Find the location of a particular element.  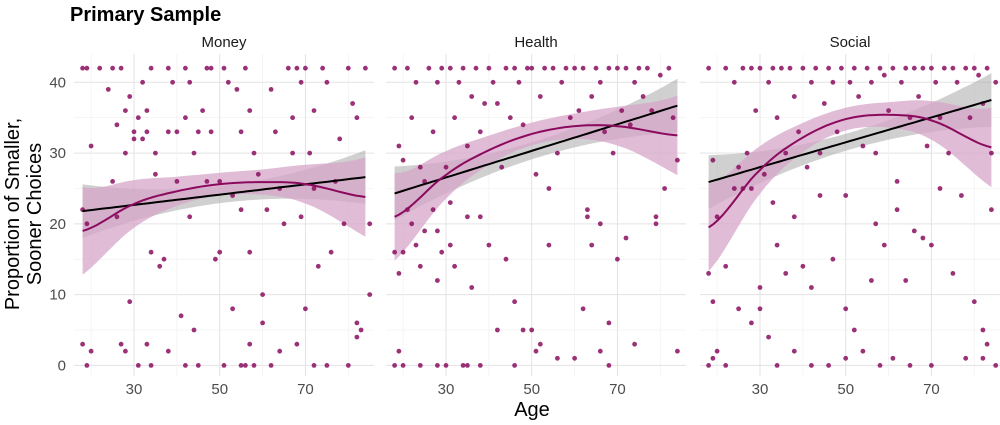

y-tick-label: 0 is located at coordinates (62, 365).